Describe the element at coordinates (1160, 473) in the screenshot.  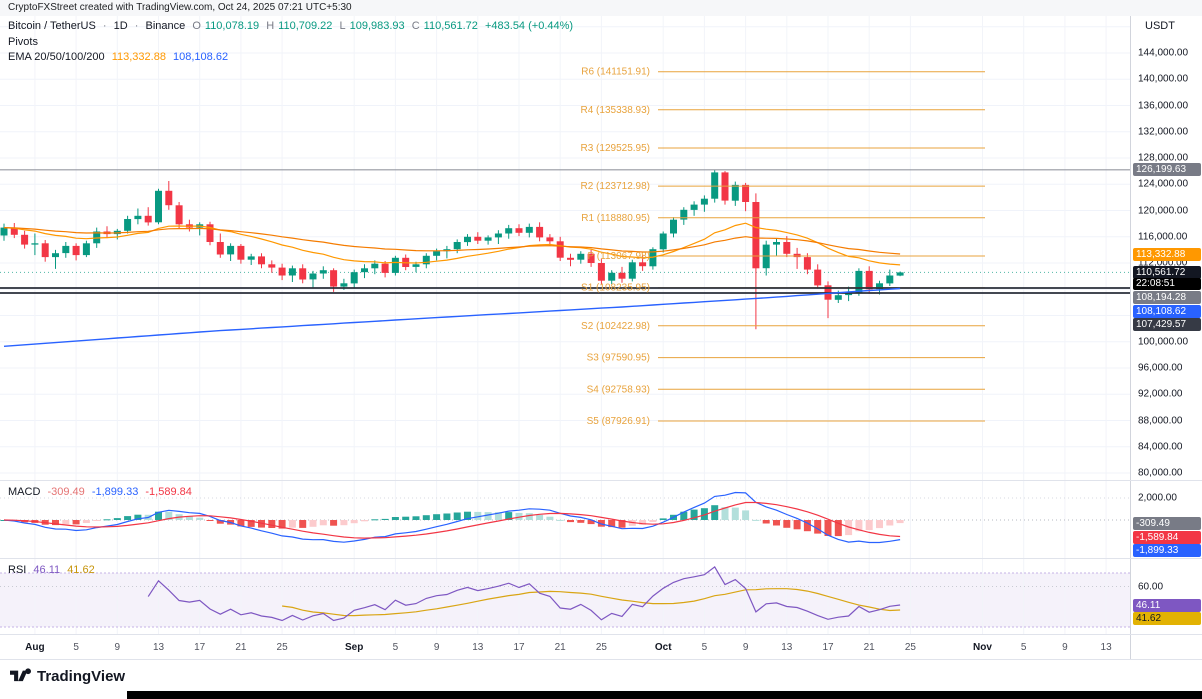
I see `price-tick-label: 80,000.00` at that location.